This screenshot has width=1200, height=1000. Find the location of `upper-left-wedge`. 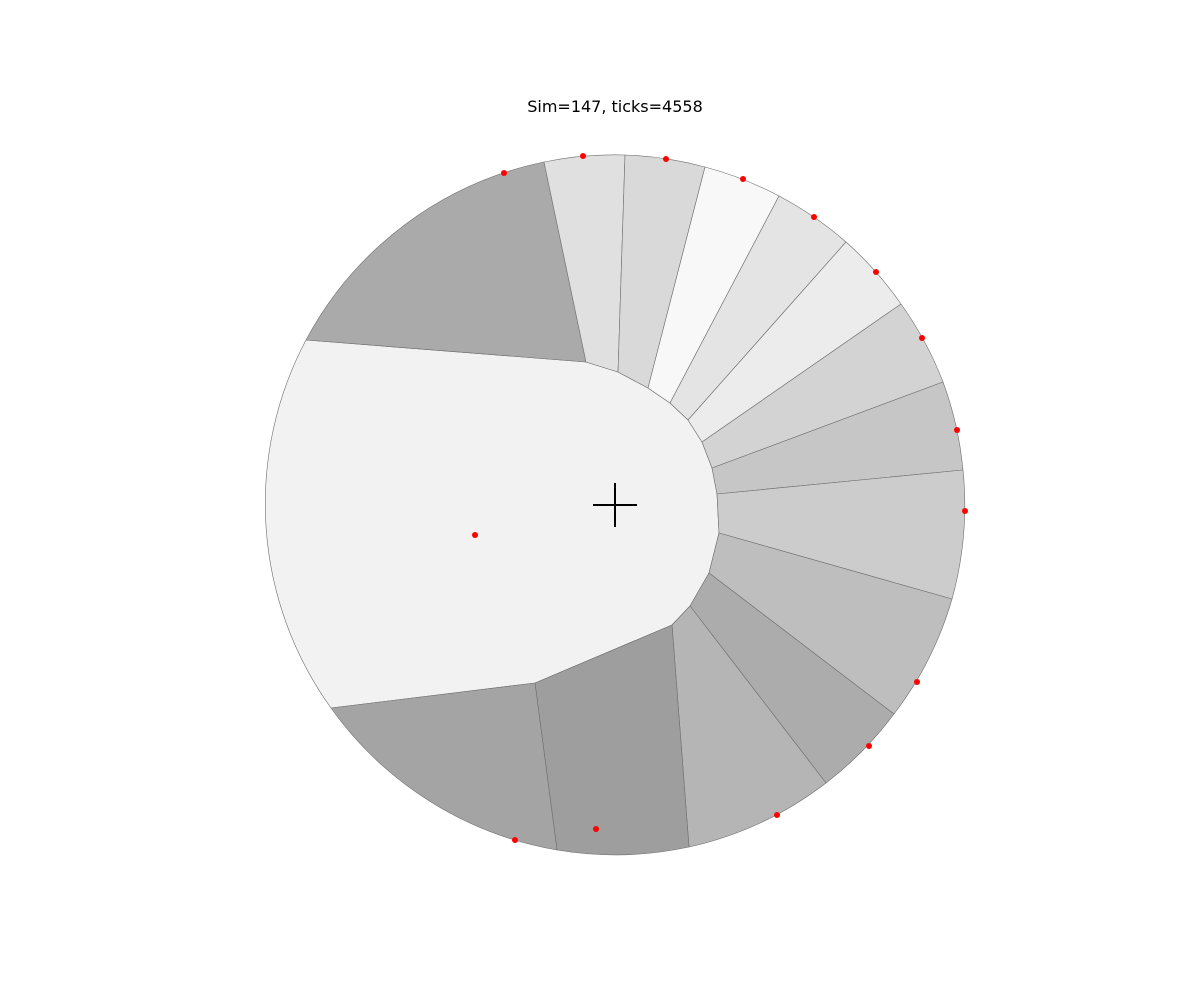

upper-left-wedge is located at coordinates (446, 262).